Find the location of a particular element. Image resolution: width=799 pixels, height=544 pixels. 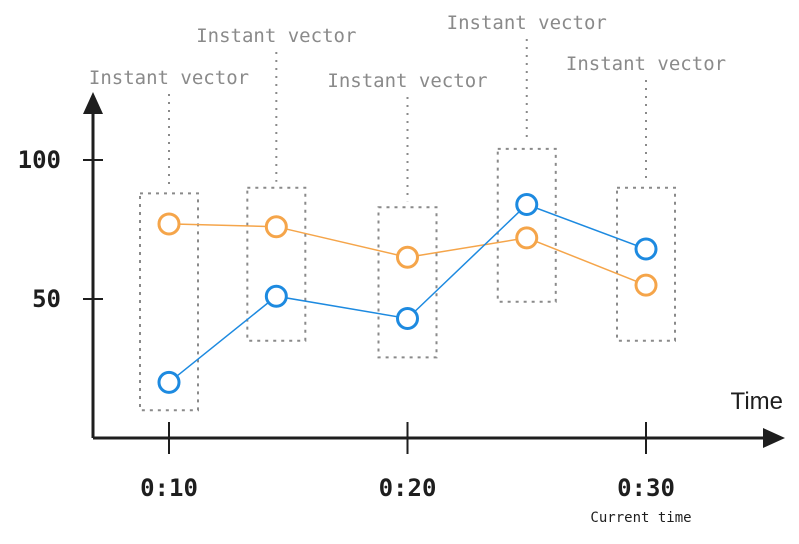

y-axis-arrowhead is located at coordinates (93, 103).